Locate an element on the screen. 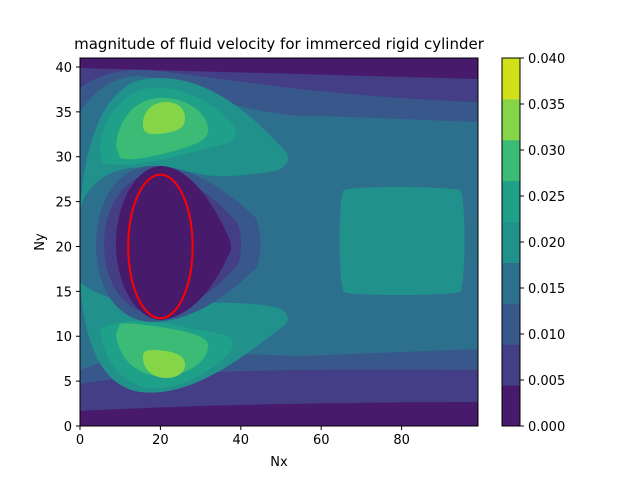 The width and height of the screenshot is (640, 478). x-tick-label: 20 is located at coordinates (160, 440).